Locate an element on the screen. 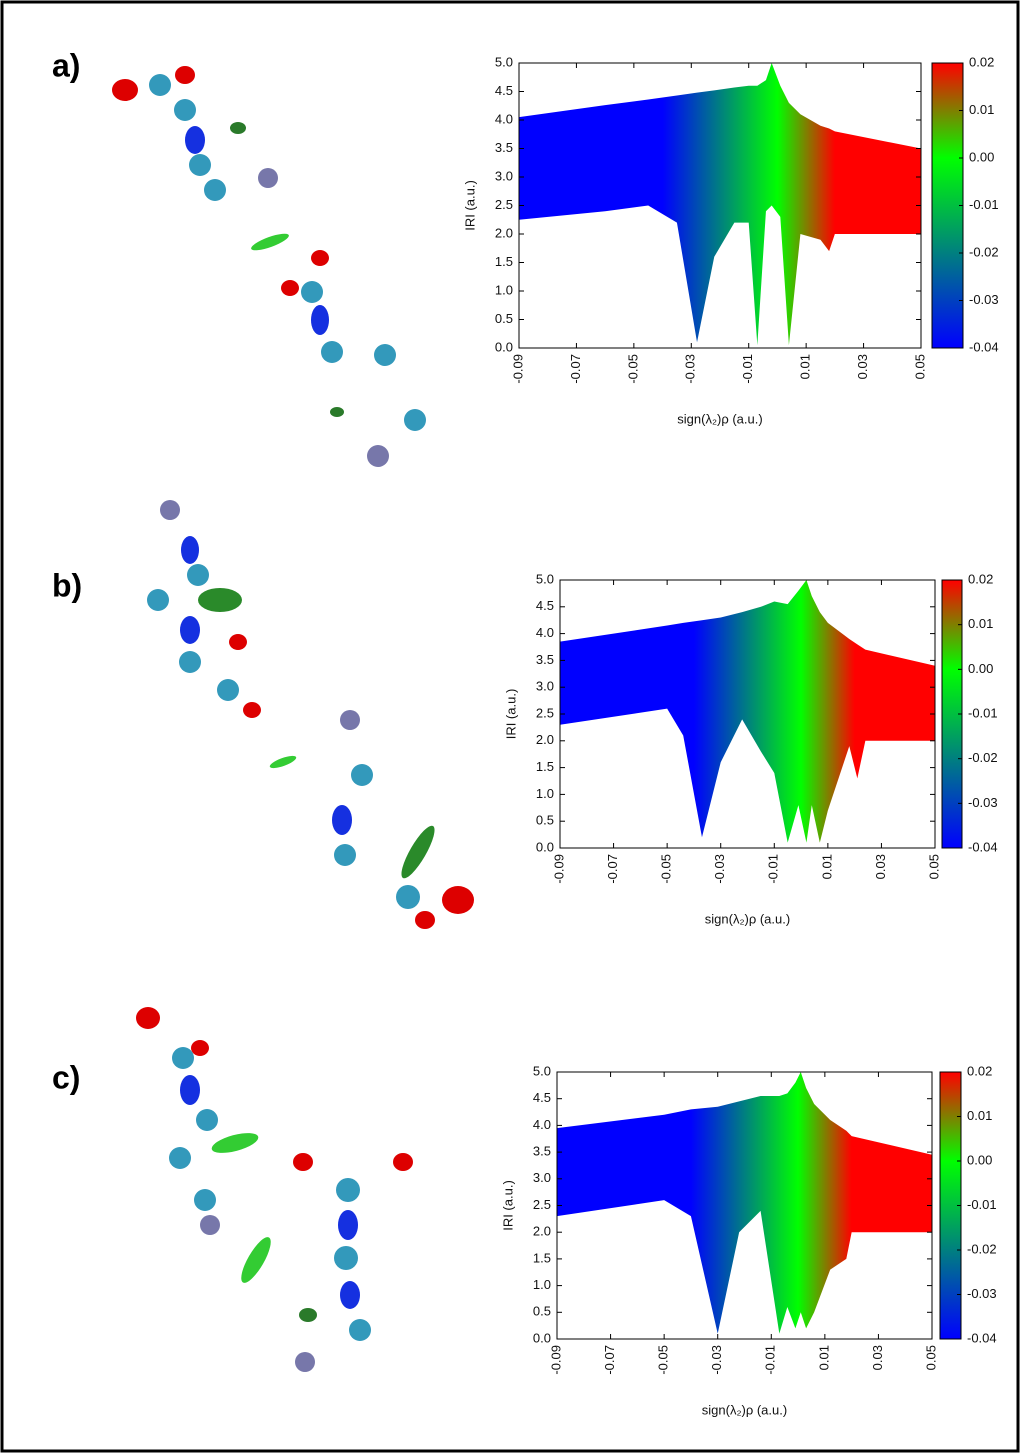  colorbar-tick-label: -0.02 is located at coordinates (982, 1248).